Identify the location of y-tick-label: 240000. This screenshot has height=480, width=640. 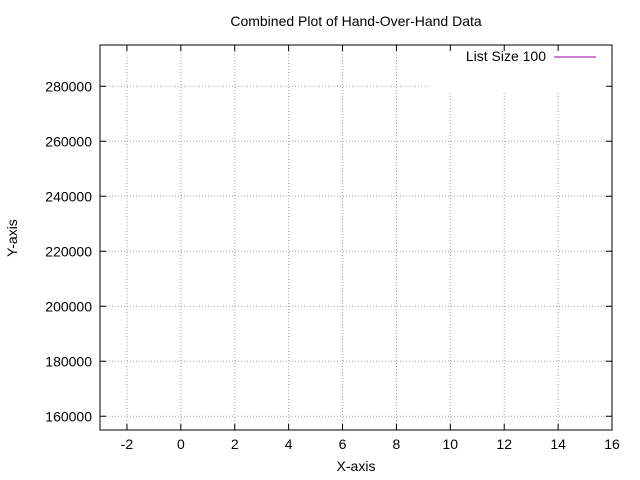
(68, 196).